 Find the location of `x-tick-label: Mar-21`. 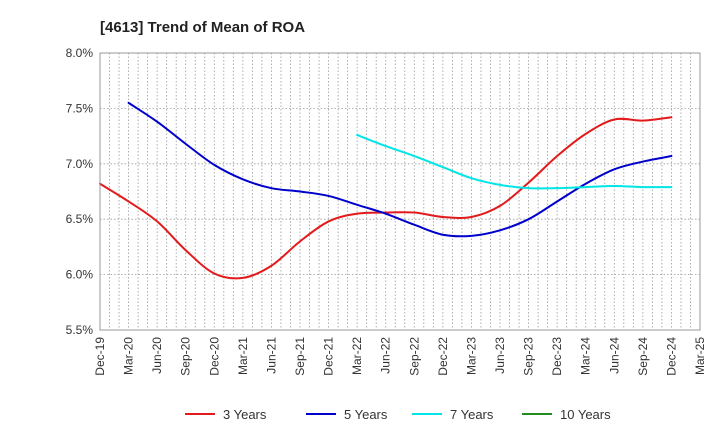

x-tick-label: Mar-21 is located at coordinates (243, 356).